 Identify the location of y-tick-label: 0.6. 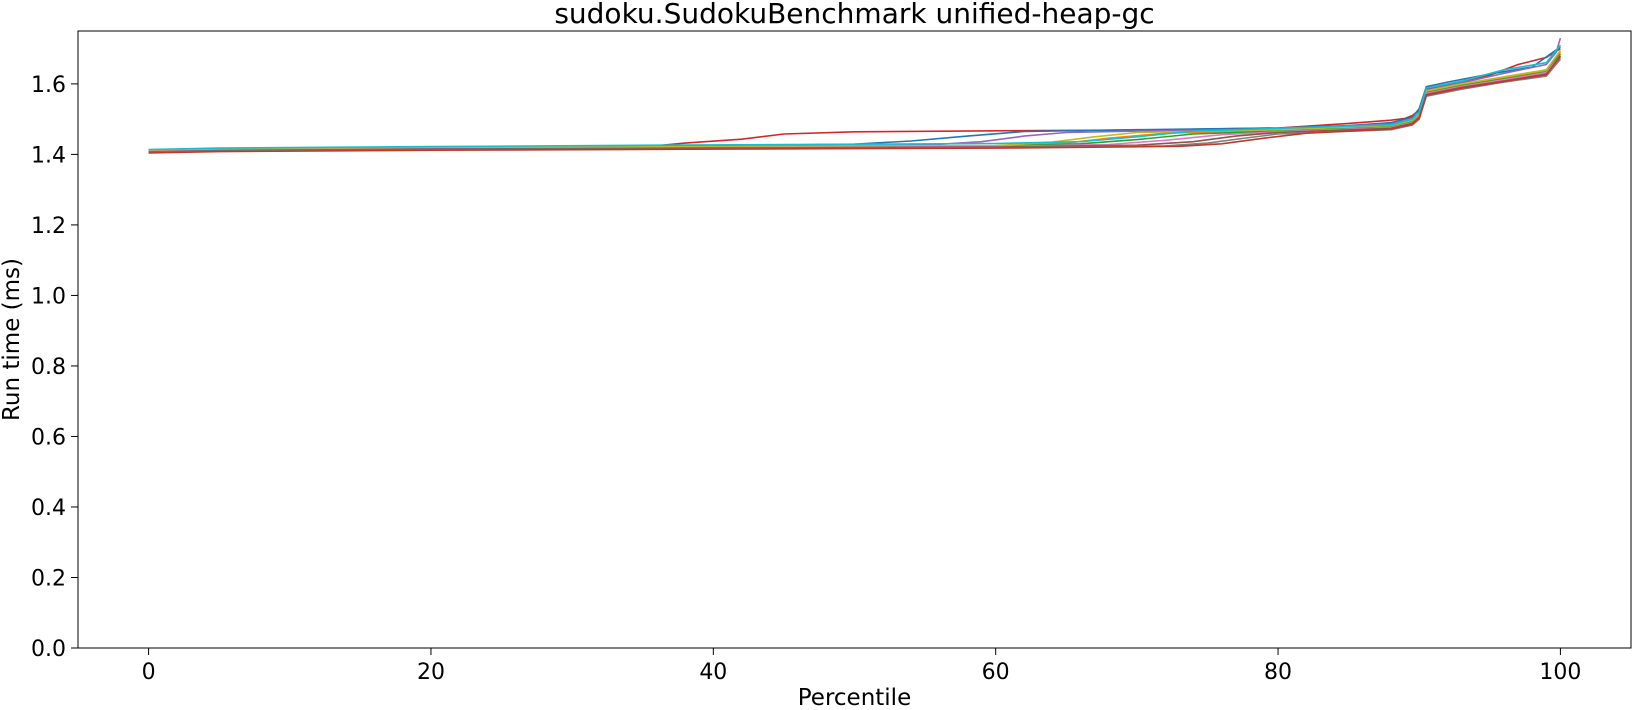
(48, 437).